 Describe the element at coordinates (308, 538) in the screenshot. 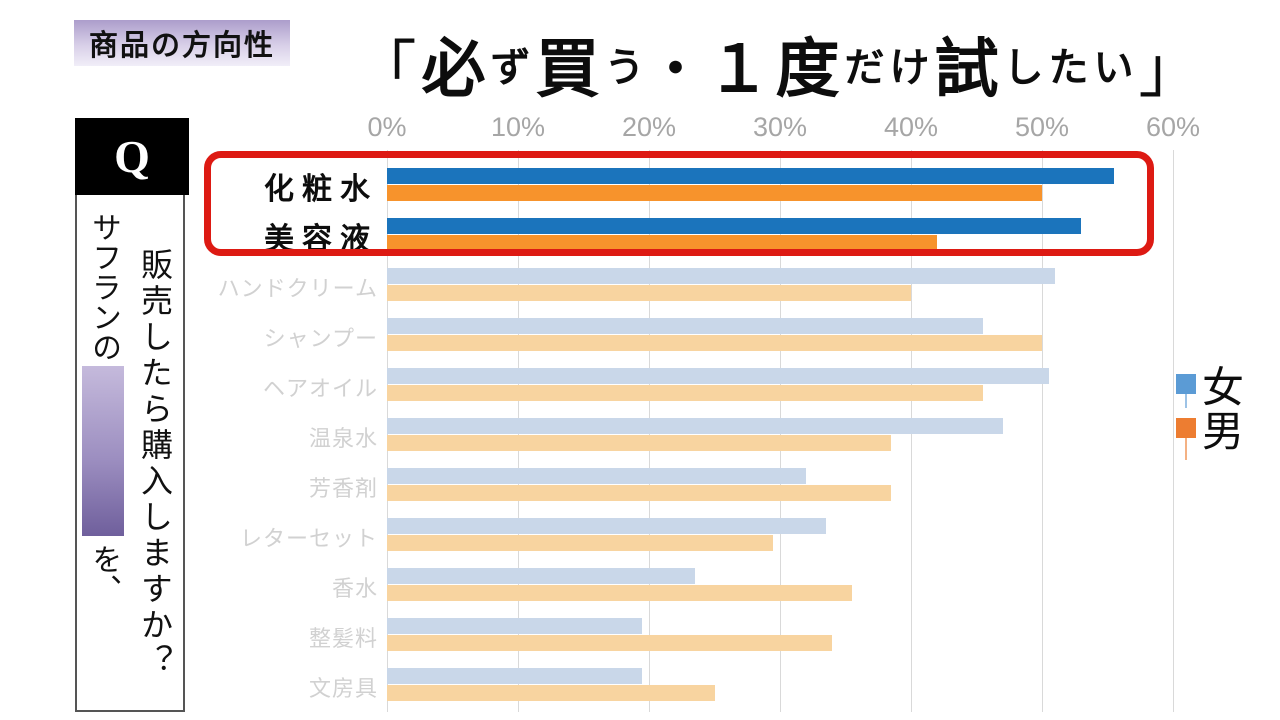

I see `category-label: レターセット` at that location.